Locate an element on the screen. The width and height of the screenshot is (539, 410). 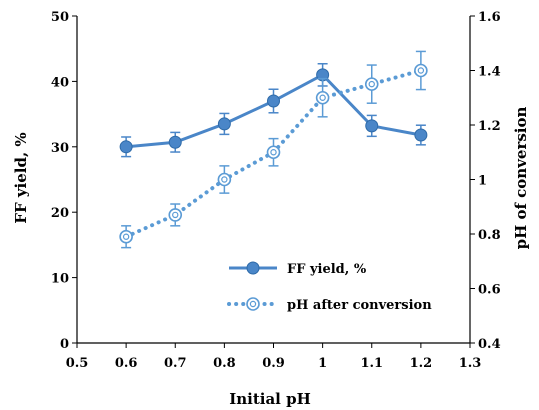
y2-tick-label: 0.4 is located at coordinates (489, 344).